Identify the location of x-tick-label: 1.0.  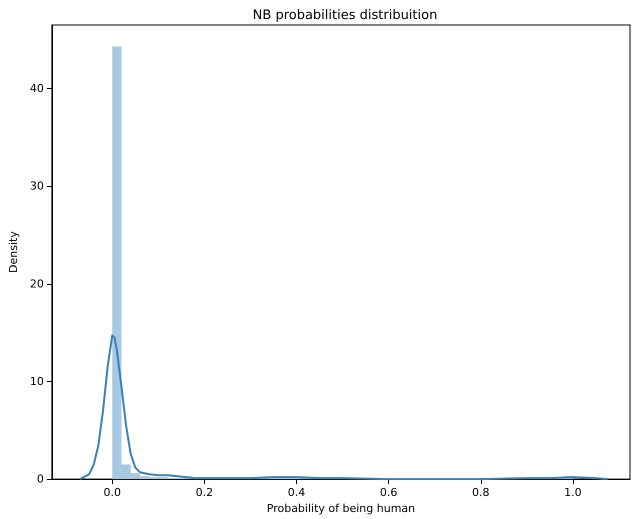
(573, 493).